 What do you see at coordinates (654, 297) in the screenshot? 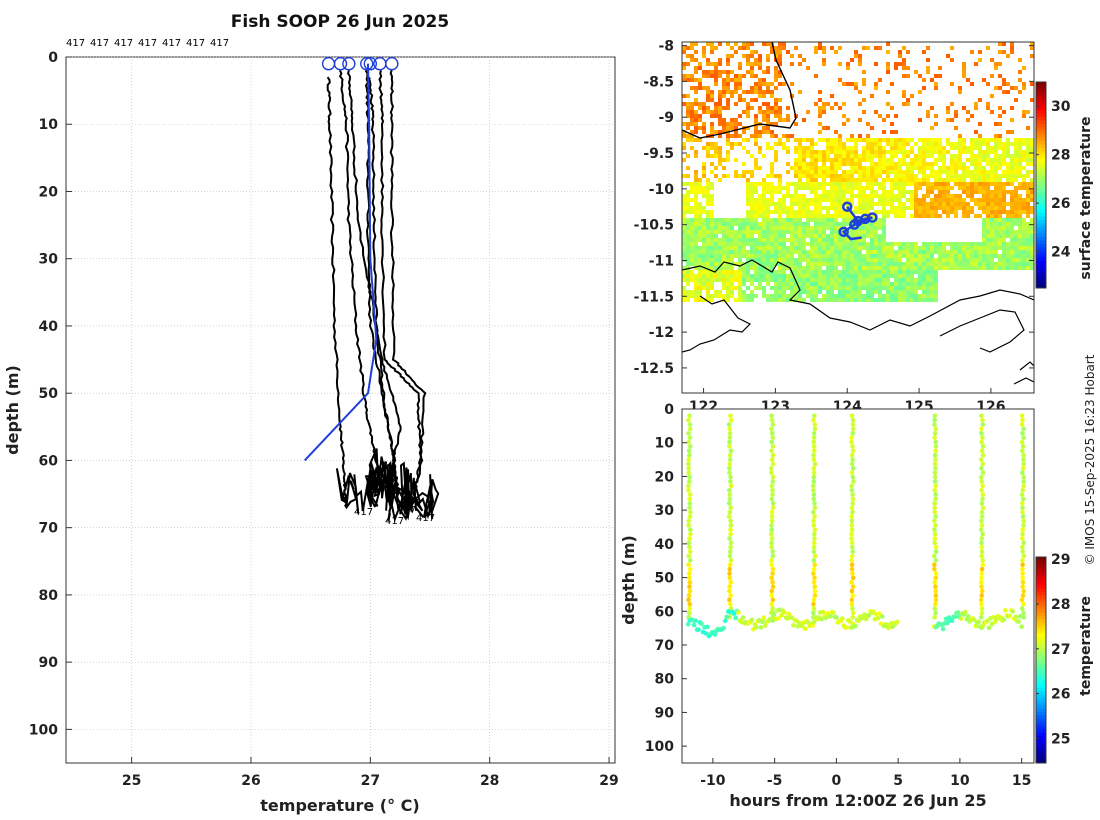
I see `map-ytick-label: -11.5` at bounding box center [654, 297].